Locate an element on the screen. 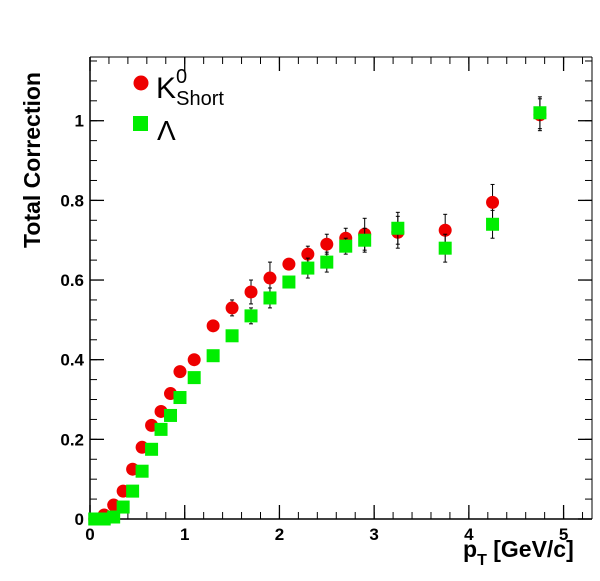 The image size is (600, 581). x-tick-label: 0 is located at coordinates (89, 534).